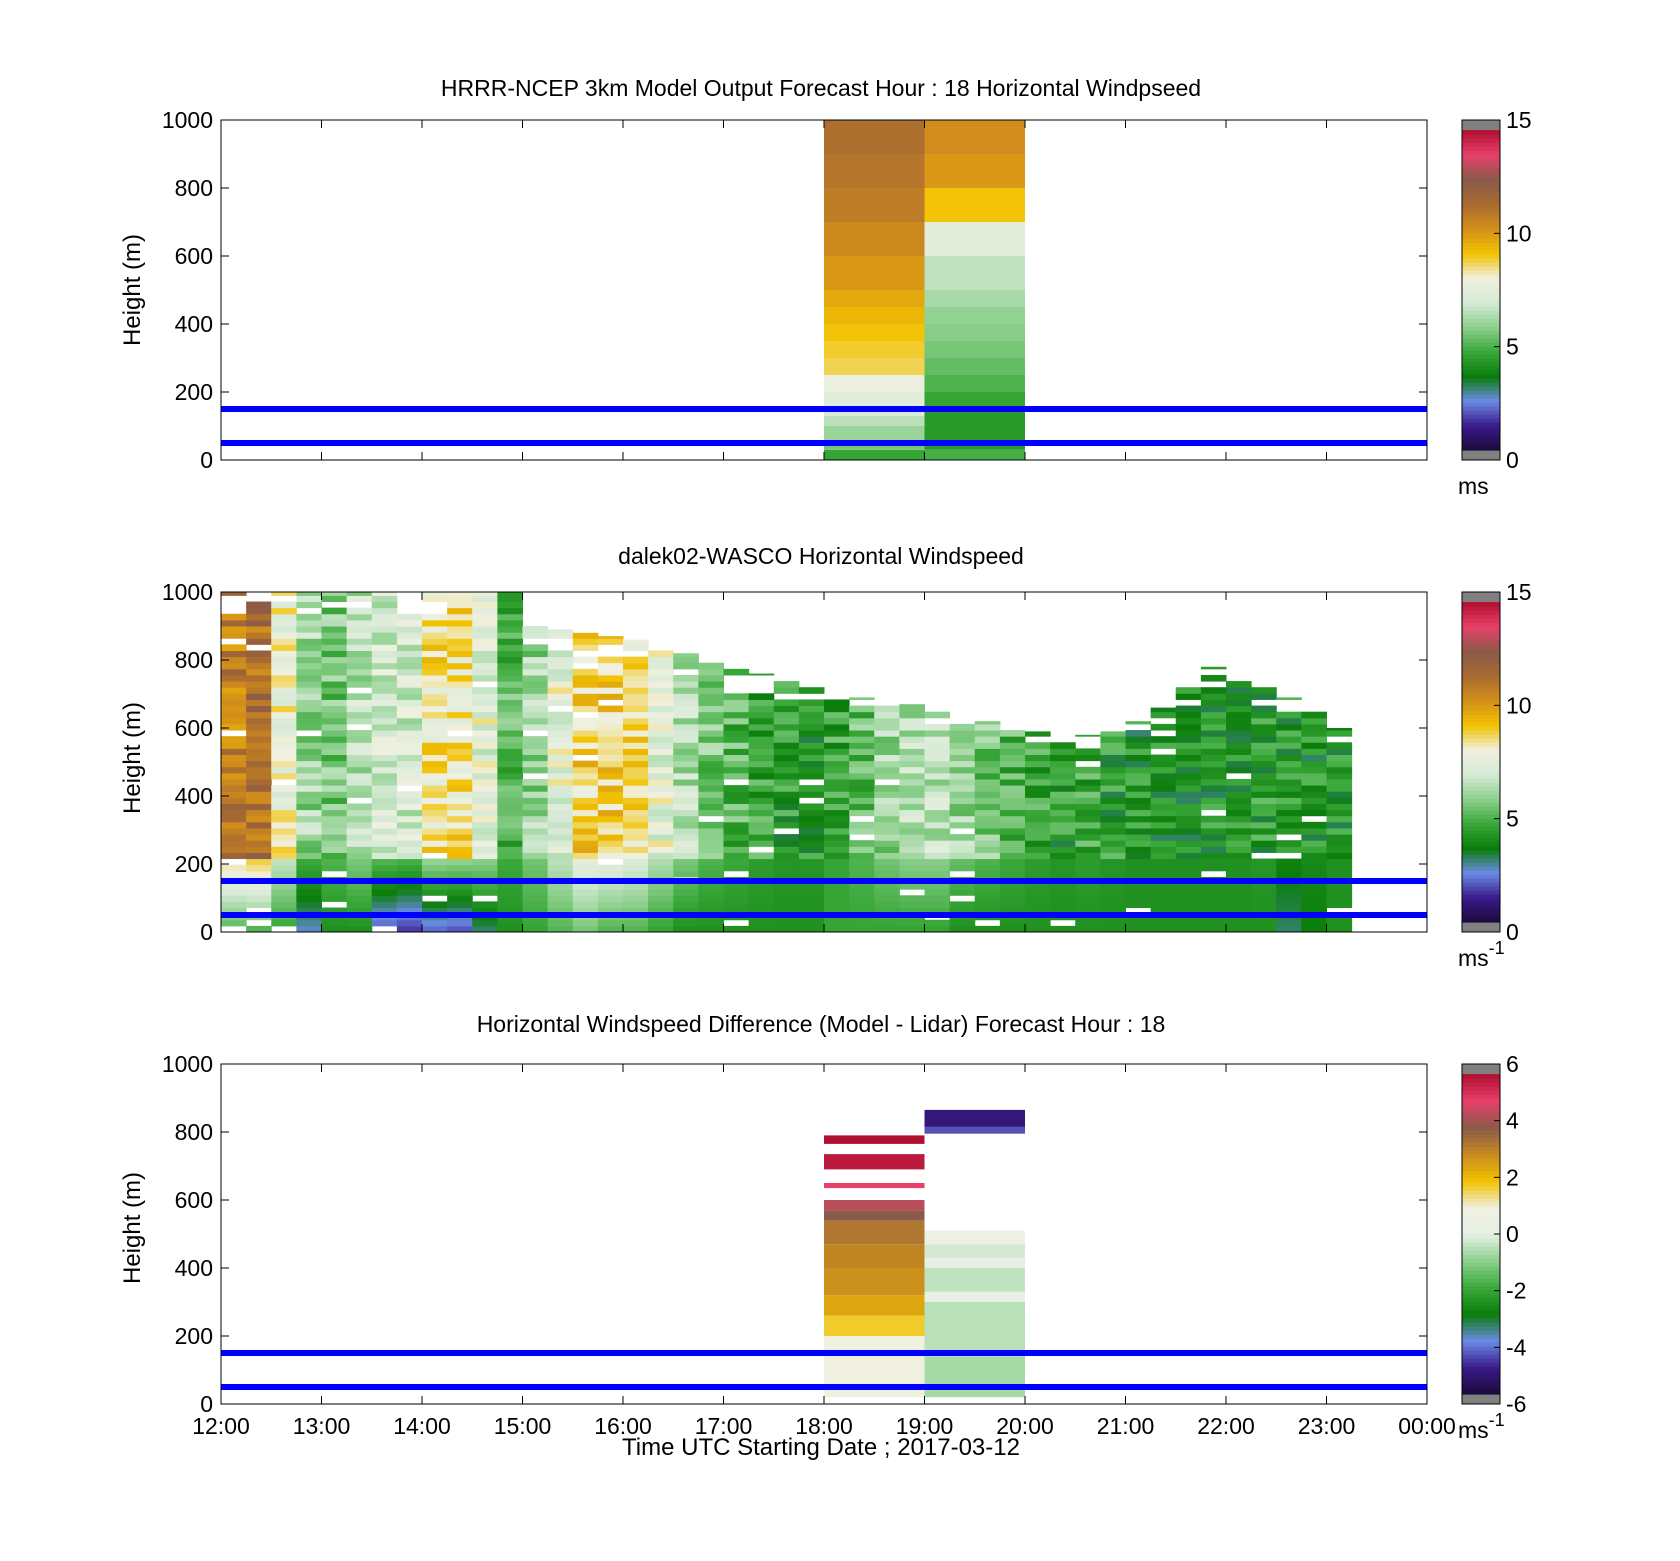  Describe the element at coordinates (1512, 347) in the screenshot. I see `panel-model-colorbar-tick-label: 5` at that location.